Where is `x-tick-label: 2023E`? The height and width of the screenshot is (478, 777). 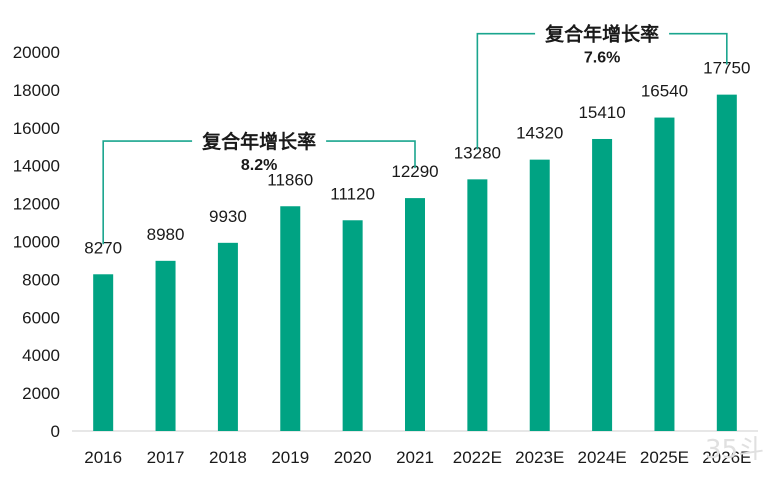
x-tick-label: 2023E is located at coordinates (539, 457).